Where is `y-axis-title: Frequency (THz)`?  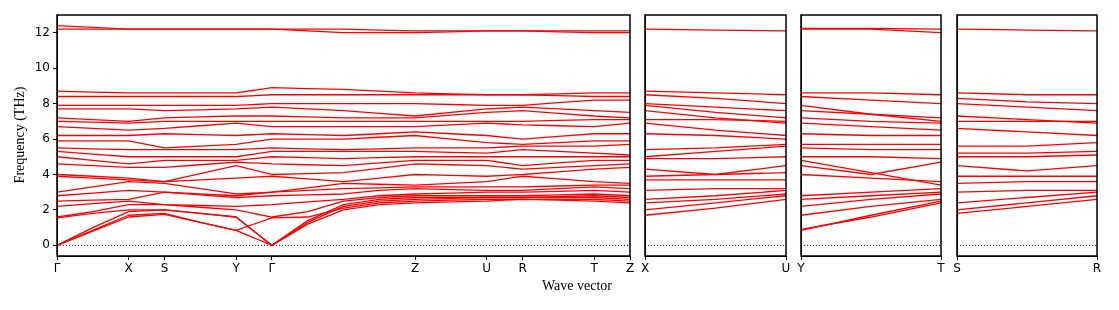
y-axis-title: Frequency (THz) is located at coordinates (20, 135).